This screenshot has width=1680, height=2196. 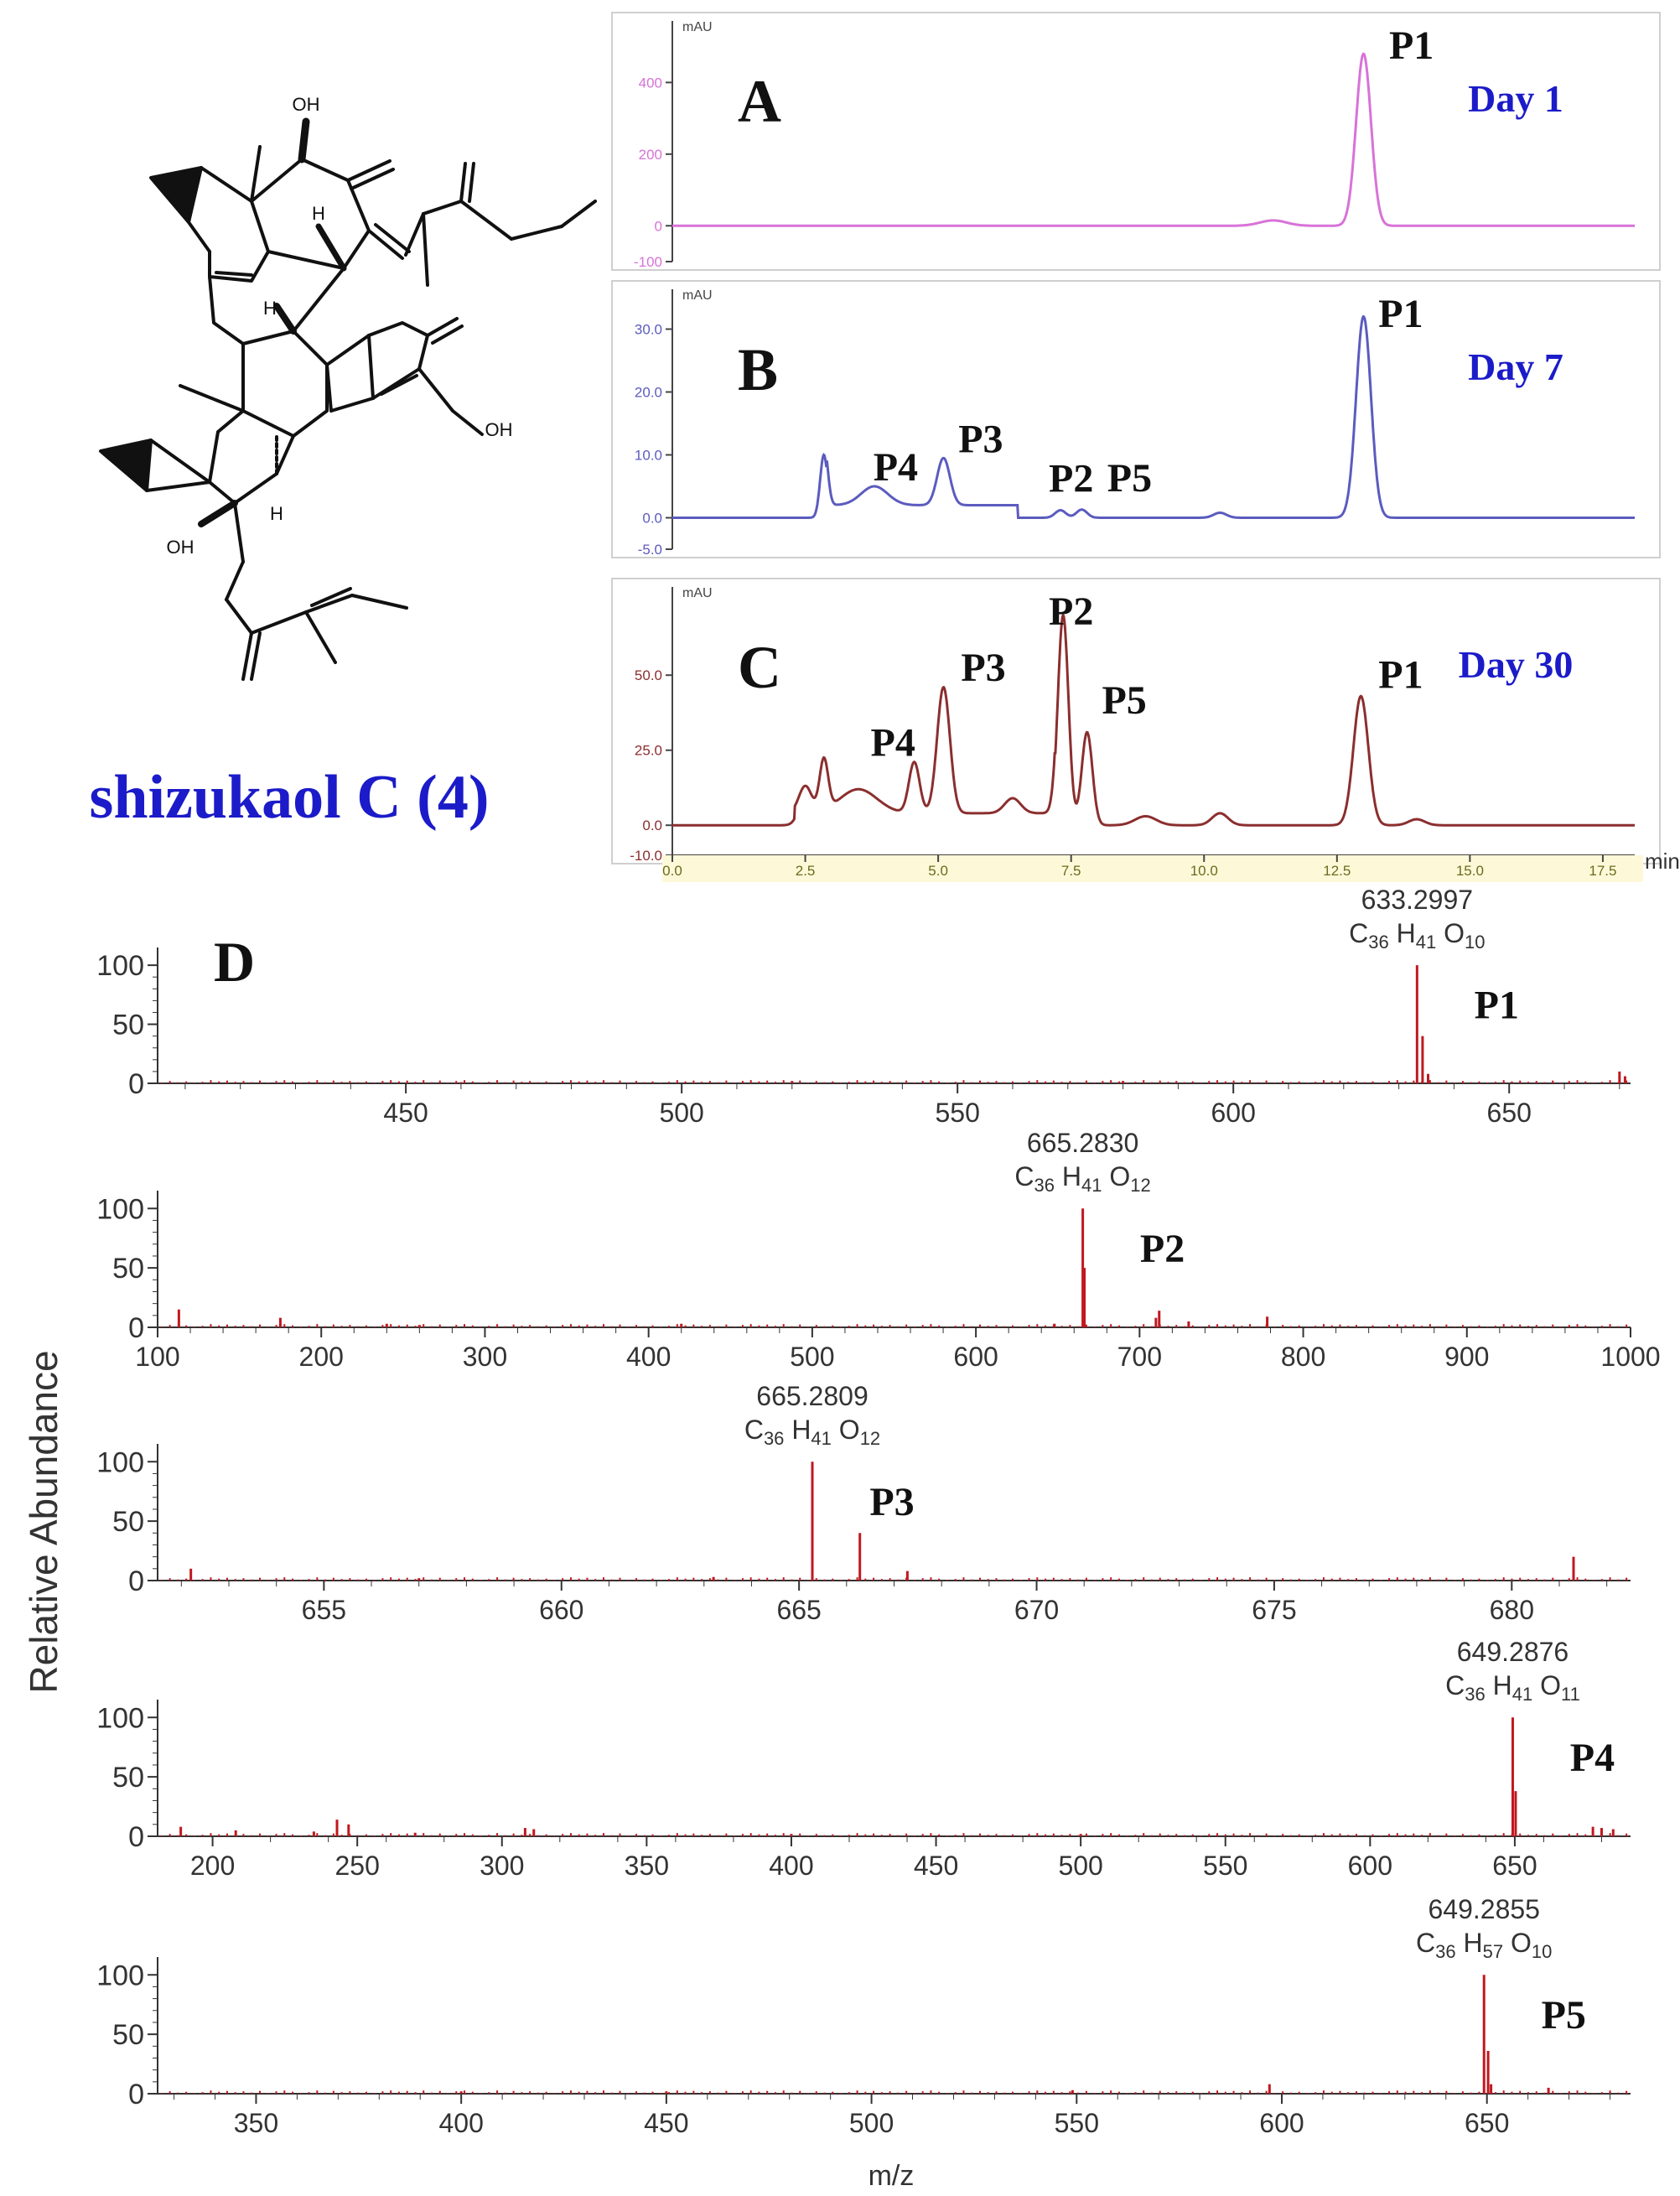 What do you see at coordinates (650, 155) in the screenshot?
I see `hplc-a-y-tick-label: 200` at bounding box center [650, 155].